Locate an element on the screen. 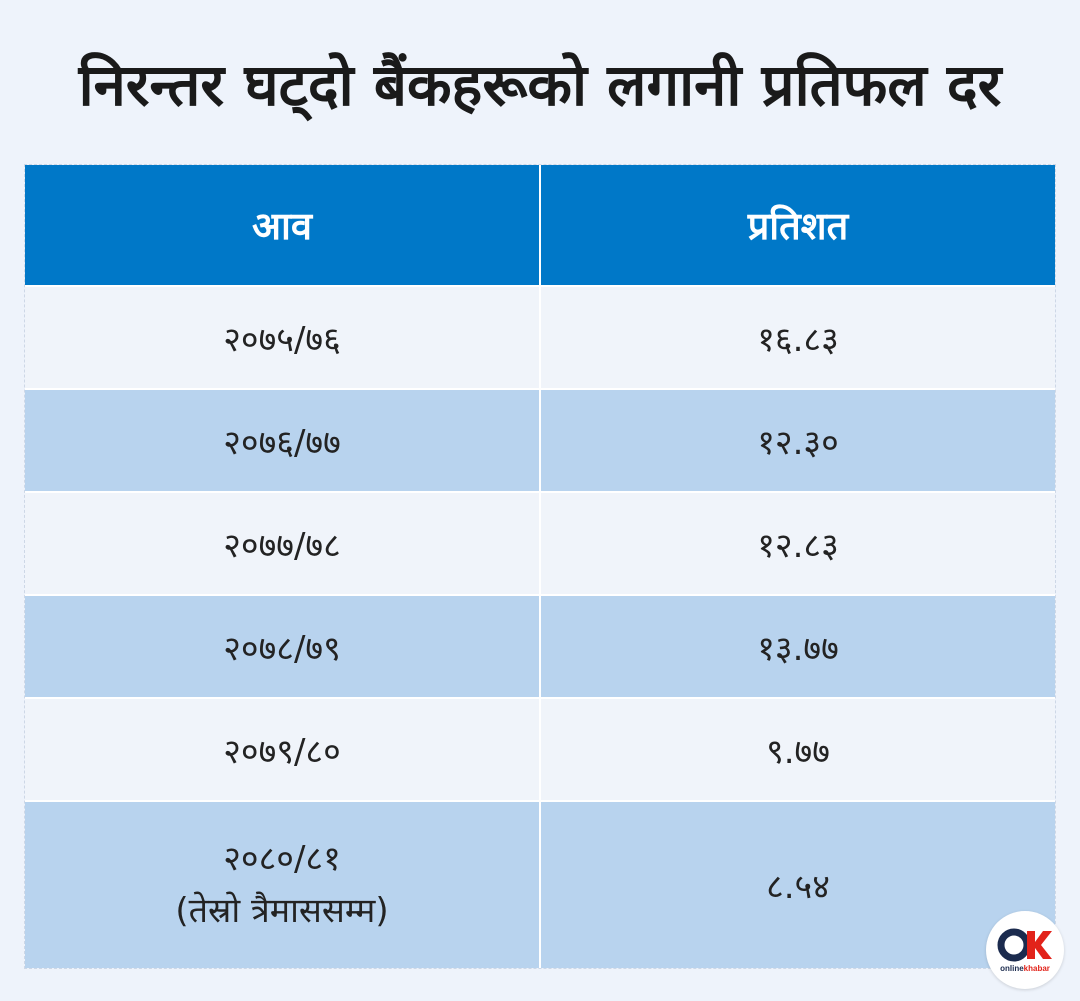 The image size is (1080, 1001). table-row: २०७६/७७ १२.३० is located at coordinates (540, 441).